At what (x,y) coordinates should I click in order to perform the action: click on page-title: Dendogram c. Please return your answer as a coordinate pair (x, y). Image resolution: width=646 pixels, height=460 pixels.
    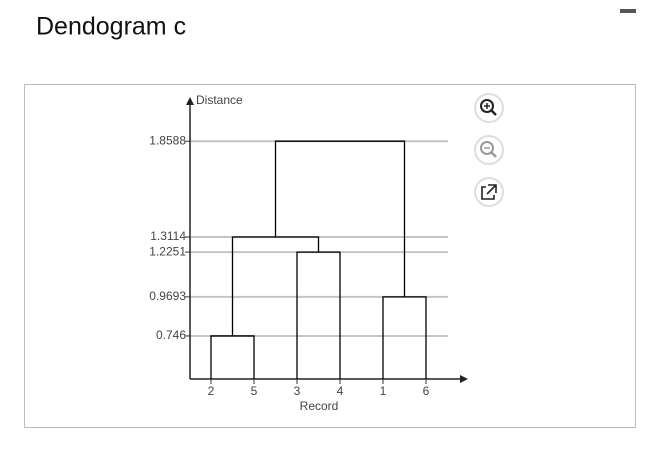
    Looking at the image, I should click on (111, 27).